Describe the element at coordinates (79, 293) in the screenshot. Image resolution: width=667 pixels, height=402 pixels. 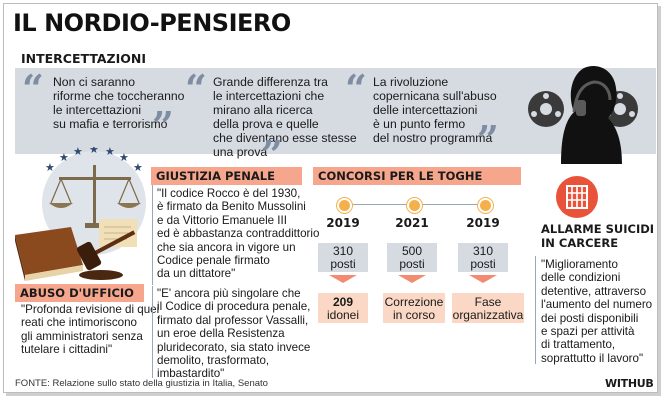
I see `abuso-heading: ABUSO D'UFFICIO` at that location.